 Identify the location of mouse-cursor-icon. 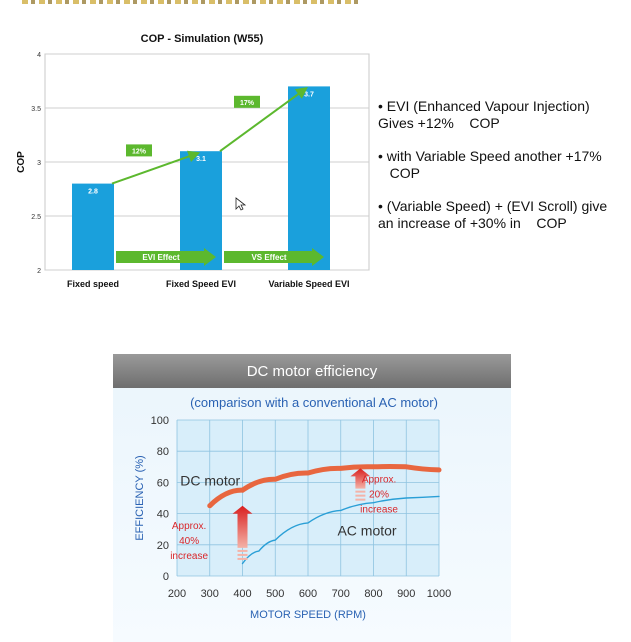
(241, 204).